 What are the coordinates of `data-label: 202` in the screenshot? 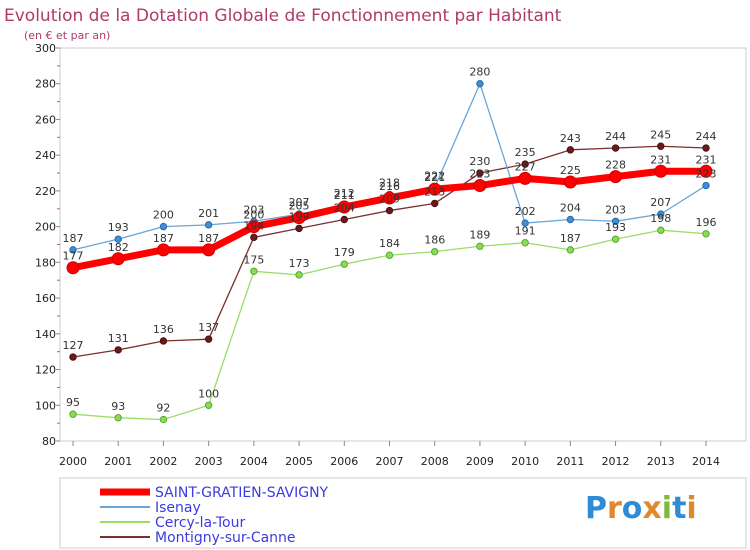 It's located at (525, 211).